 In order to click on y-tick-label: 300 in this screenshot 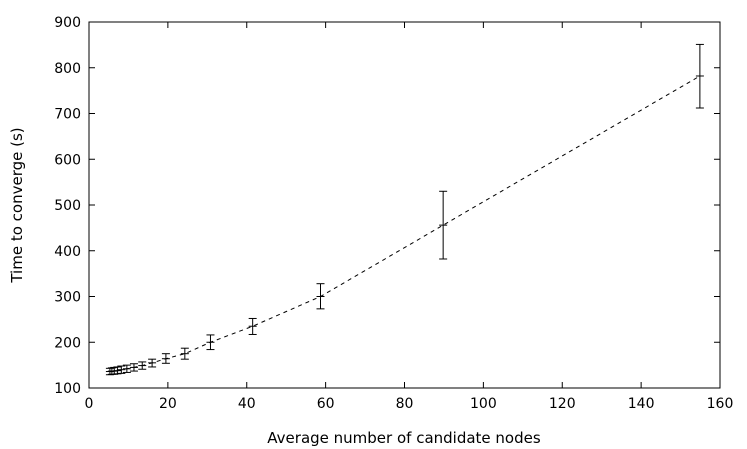, I will do `click(67, 298)`.